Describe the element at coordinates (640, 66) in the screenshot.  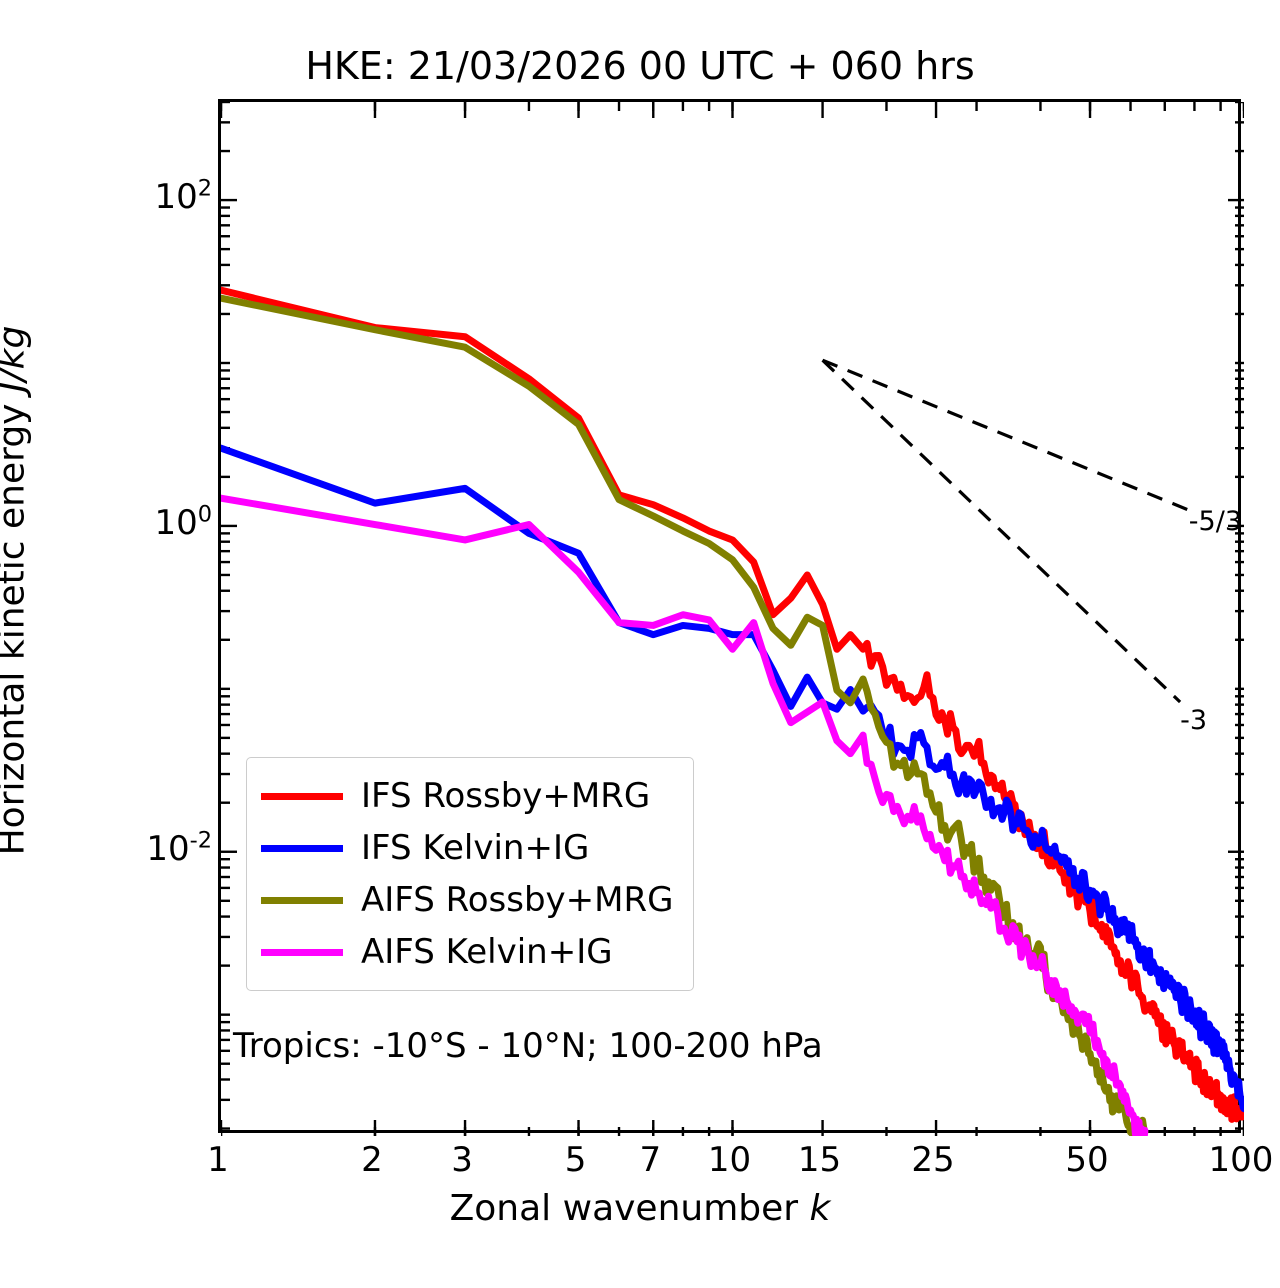
I see `page-title: HKE: 21/03/2026 00 UTC + 060 hrs` at that location.